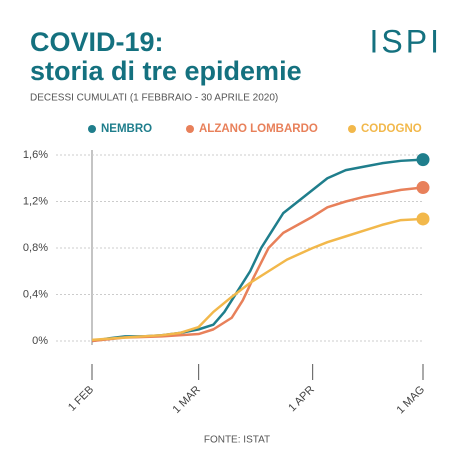 This screenshot has width=474, height=474. What do you see at coordinates (35, 294) in the screenshot?
I see `y-tick-label: 0,4%` at bounding box center [35, 294].